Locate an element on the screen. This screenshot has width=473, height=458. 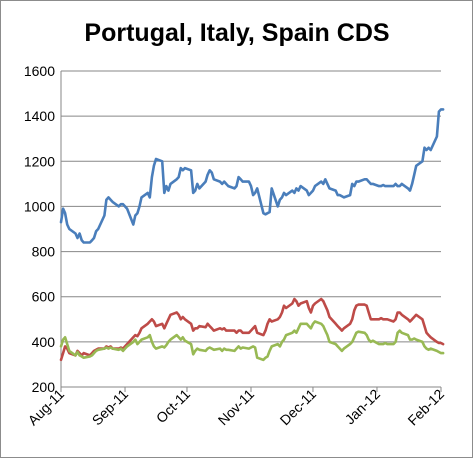
y-tick-label: 1000 is located at coordinates (39, 206).